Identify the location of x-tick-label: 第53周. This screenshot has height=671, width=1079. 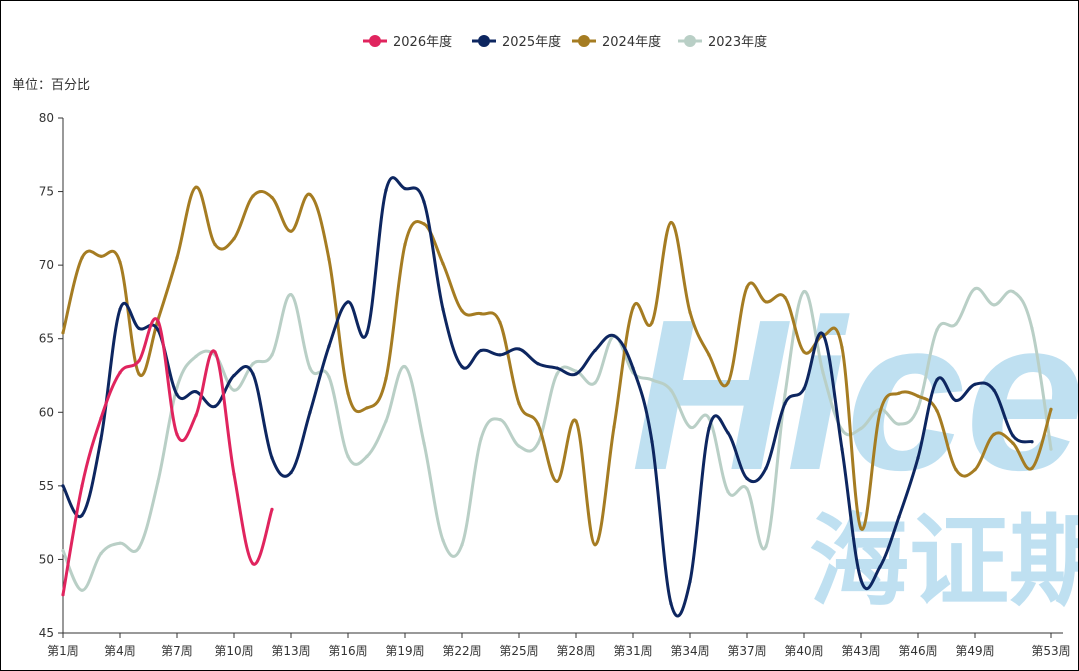
(1050, 651).